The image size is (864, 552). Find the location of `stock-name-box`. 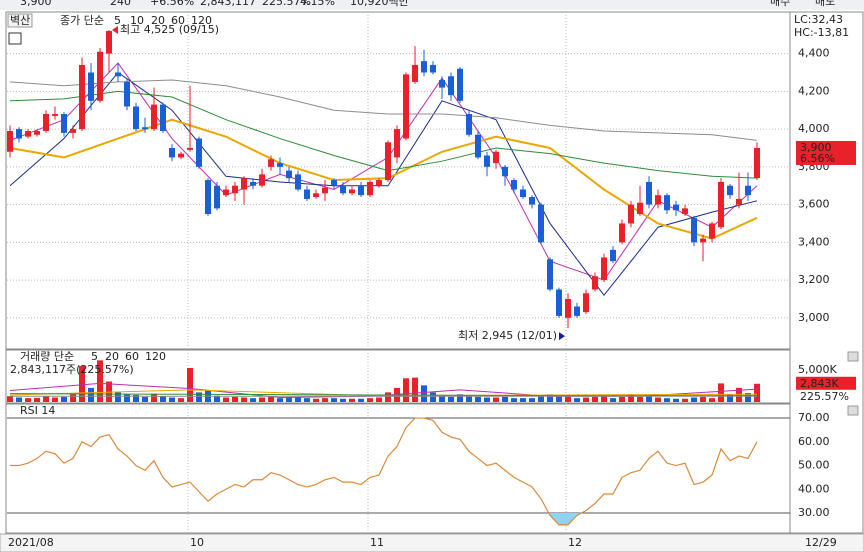

stock-name-box is located at coordinates (20, 20).